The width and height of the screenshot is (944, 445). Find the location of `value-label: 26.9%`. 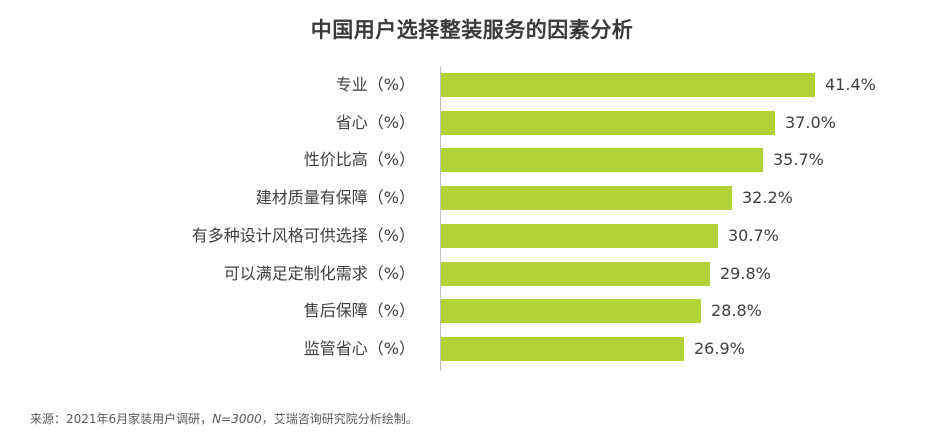

value-label: 26.9% is located at coordinates (719, 348).